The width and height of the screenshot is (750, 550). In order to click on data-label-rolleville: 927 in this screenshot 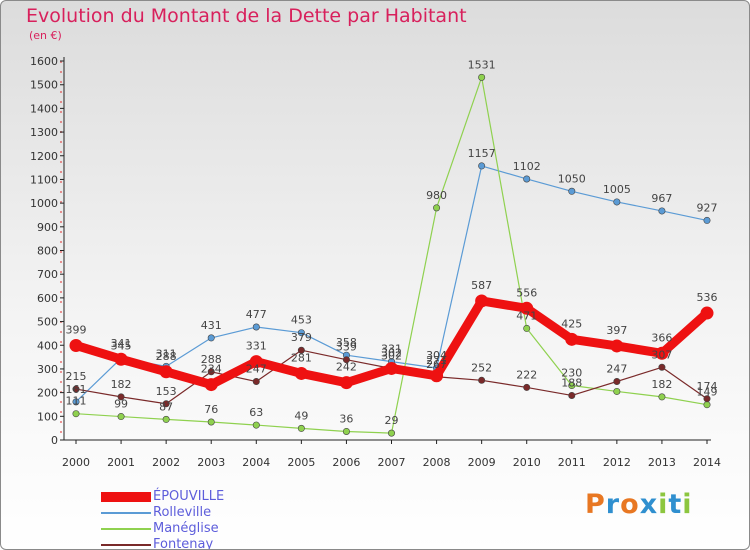, I will do `click(707, 207)`.